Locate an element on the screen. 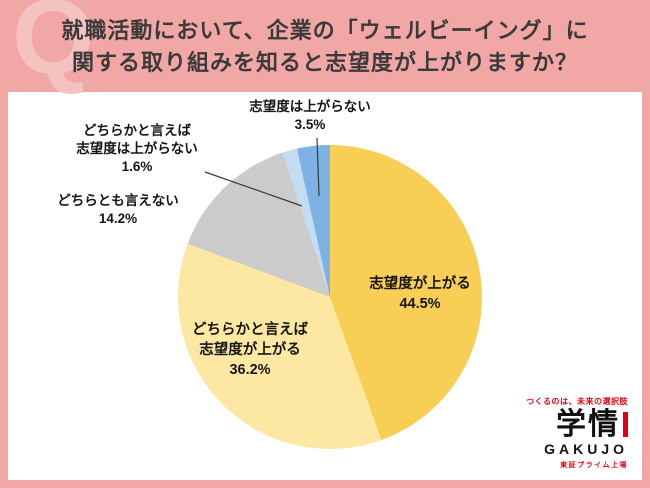 This screenshot has width=650, height=488. logo-red-bar-icon is located at coordinates (625, 424).